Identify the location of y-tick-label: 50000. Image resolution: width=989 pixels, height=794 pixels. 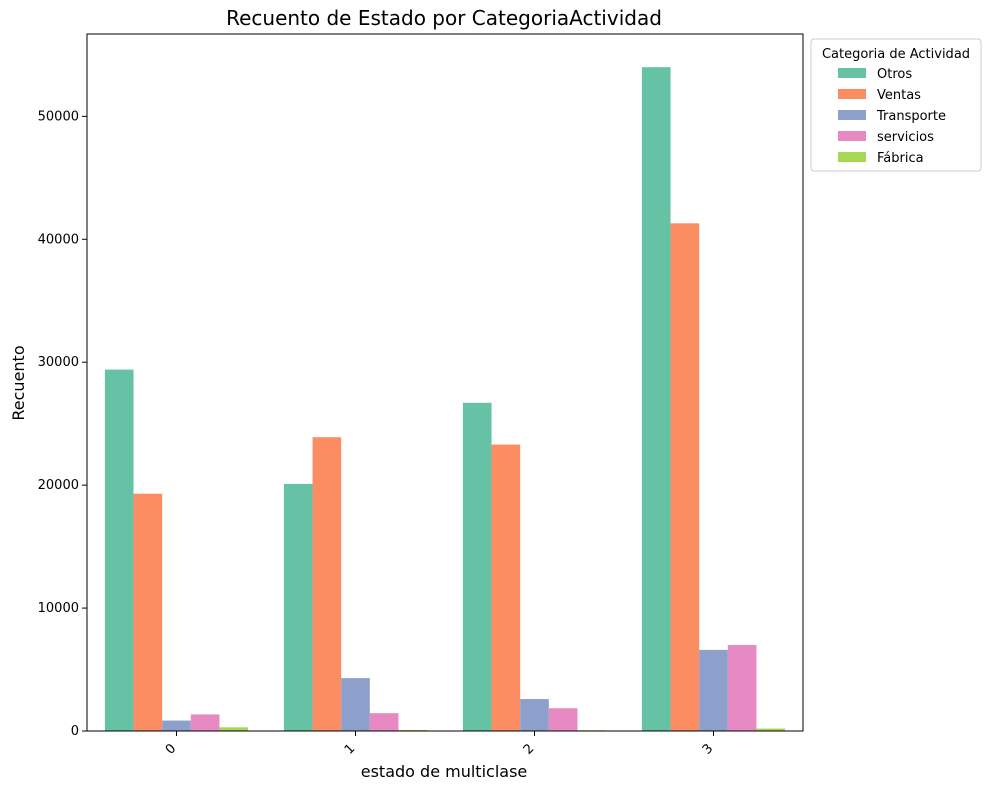
(58, 116).